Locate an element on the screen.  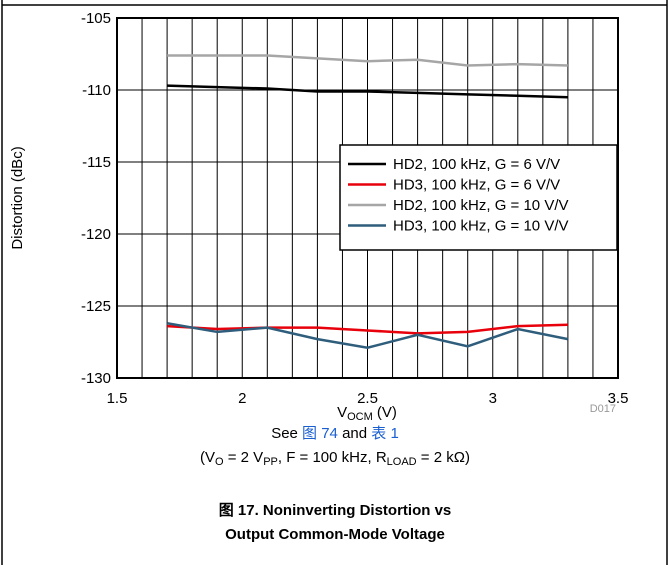
y-tick-label: -110 is located at coordinates (96, 90).